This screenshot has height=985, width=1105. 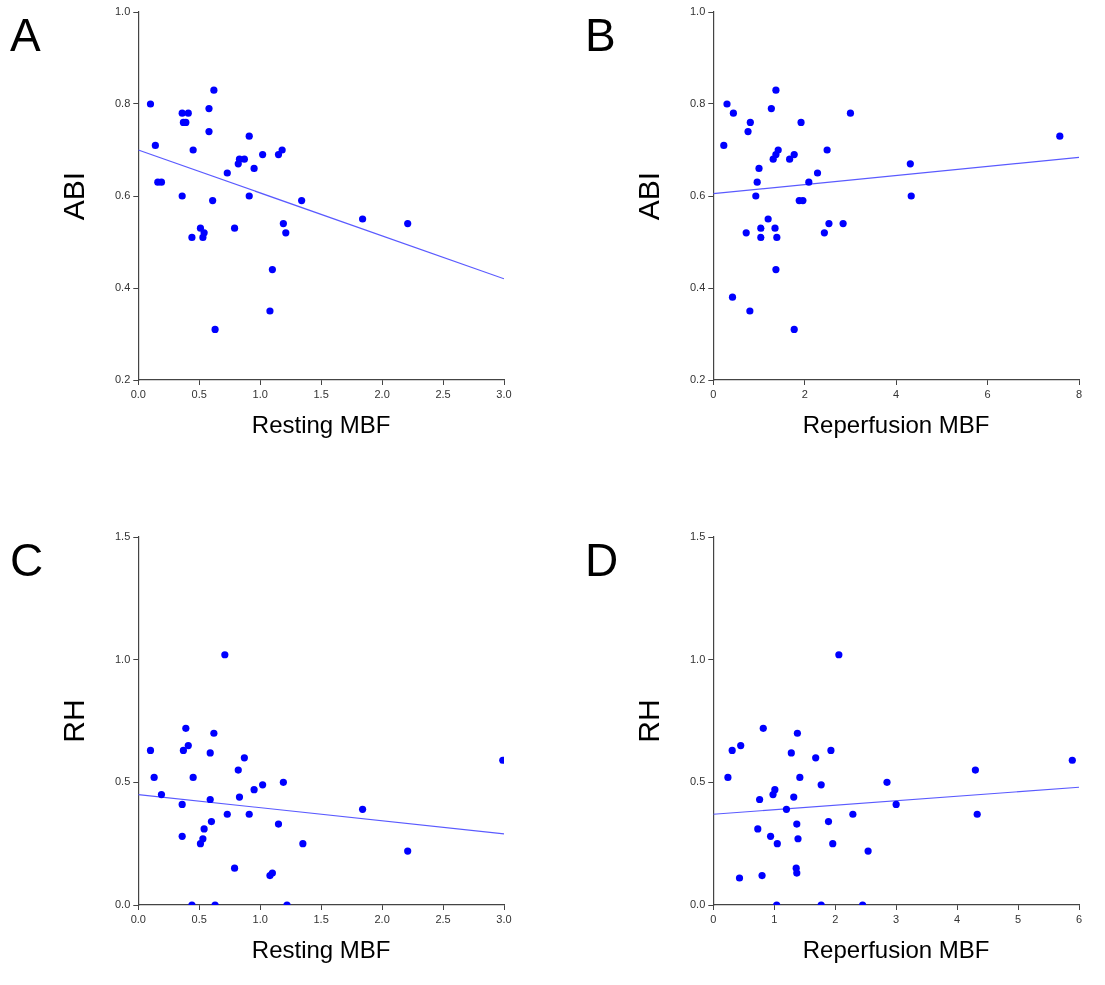 What do you see at coordinates (1079, 393) in the screenshot?
I see `x-tick-label: 8` at bounding box center [1079, 393].